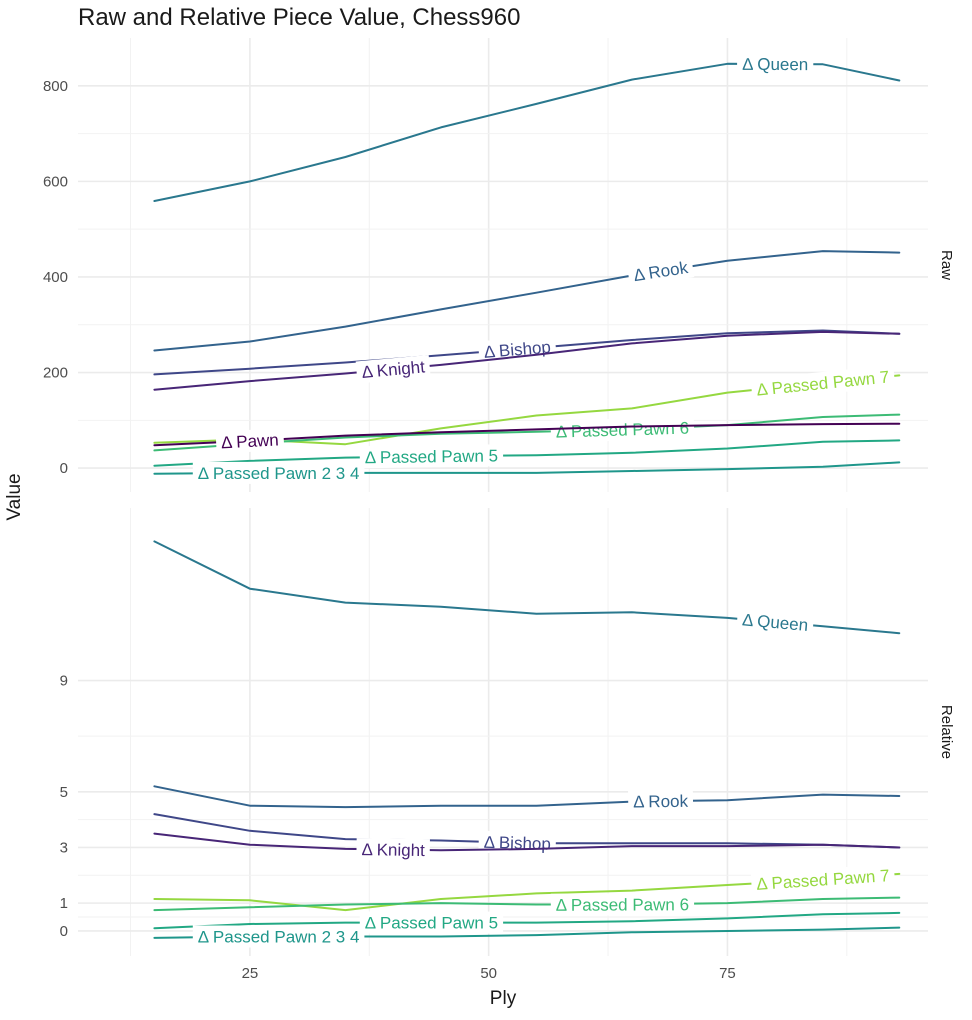 This screenshot has width=972, height=1020. Describe the element at coordinates (727, 973) in the screenshot. I see `x-tick-label: 75` at that location.